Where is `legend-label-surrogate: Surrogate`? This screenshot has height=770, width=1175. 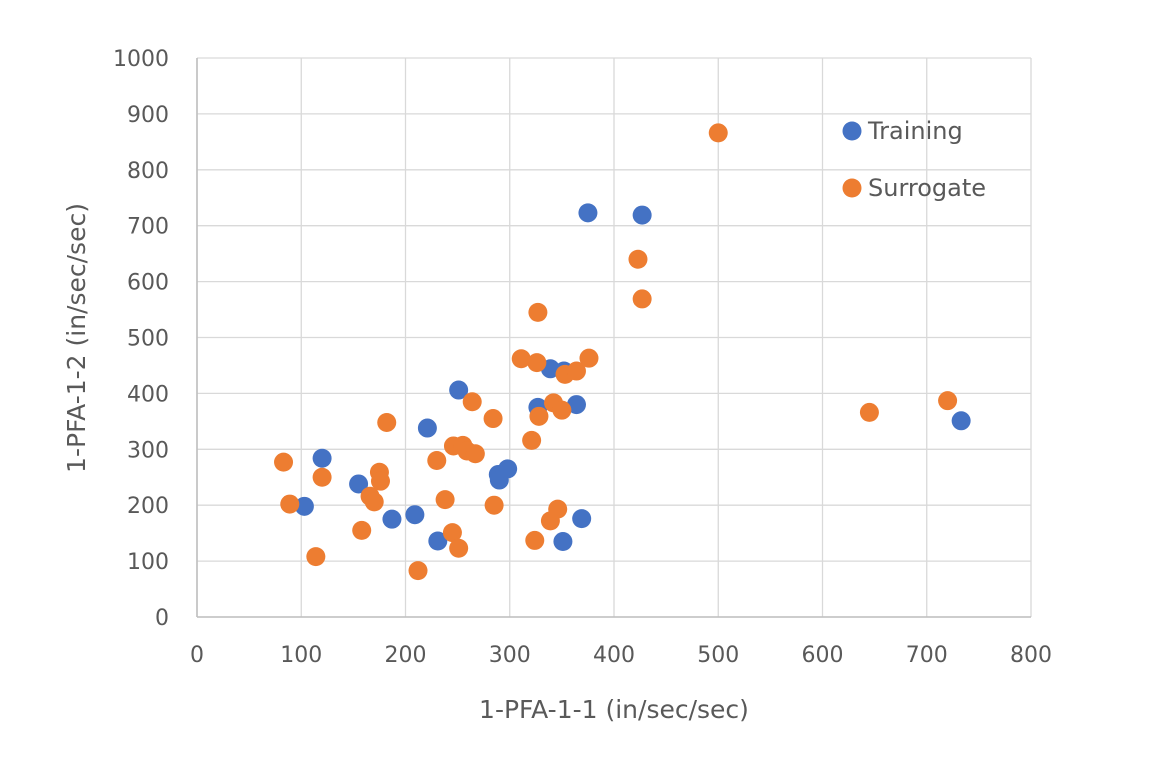 legend-label-surrogate: Surrogate is located at coordinates (927, 188).